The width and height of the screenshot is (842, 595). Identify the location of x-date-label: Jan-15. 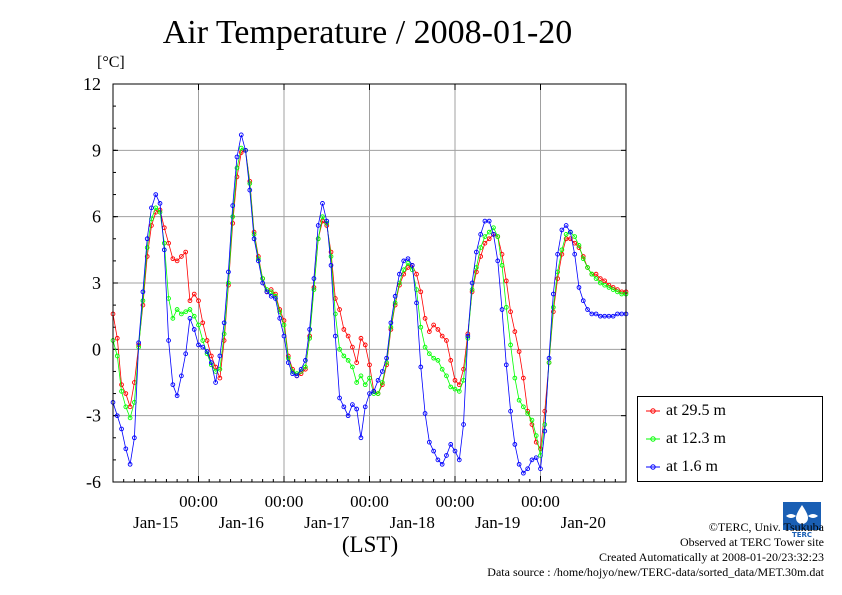
(155, 522).